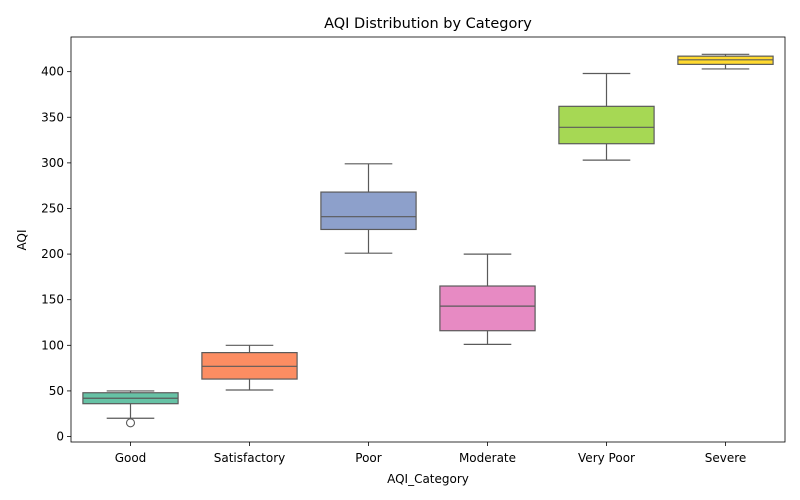 This screenshot has height=500, width=800. Describe the element at coordinates (606, 458) in the screenshot. I see `x-tick-label: Very Poor` at that location.